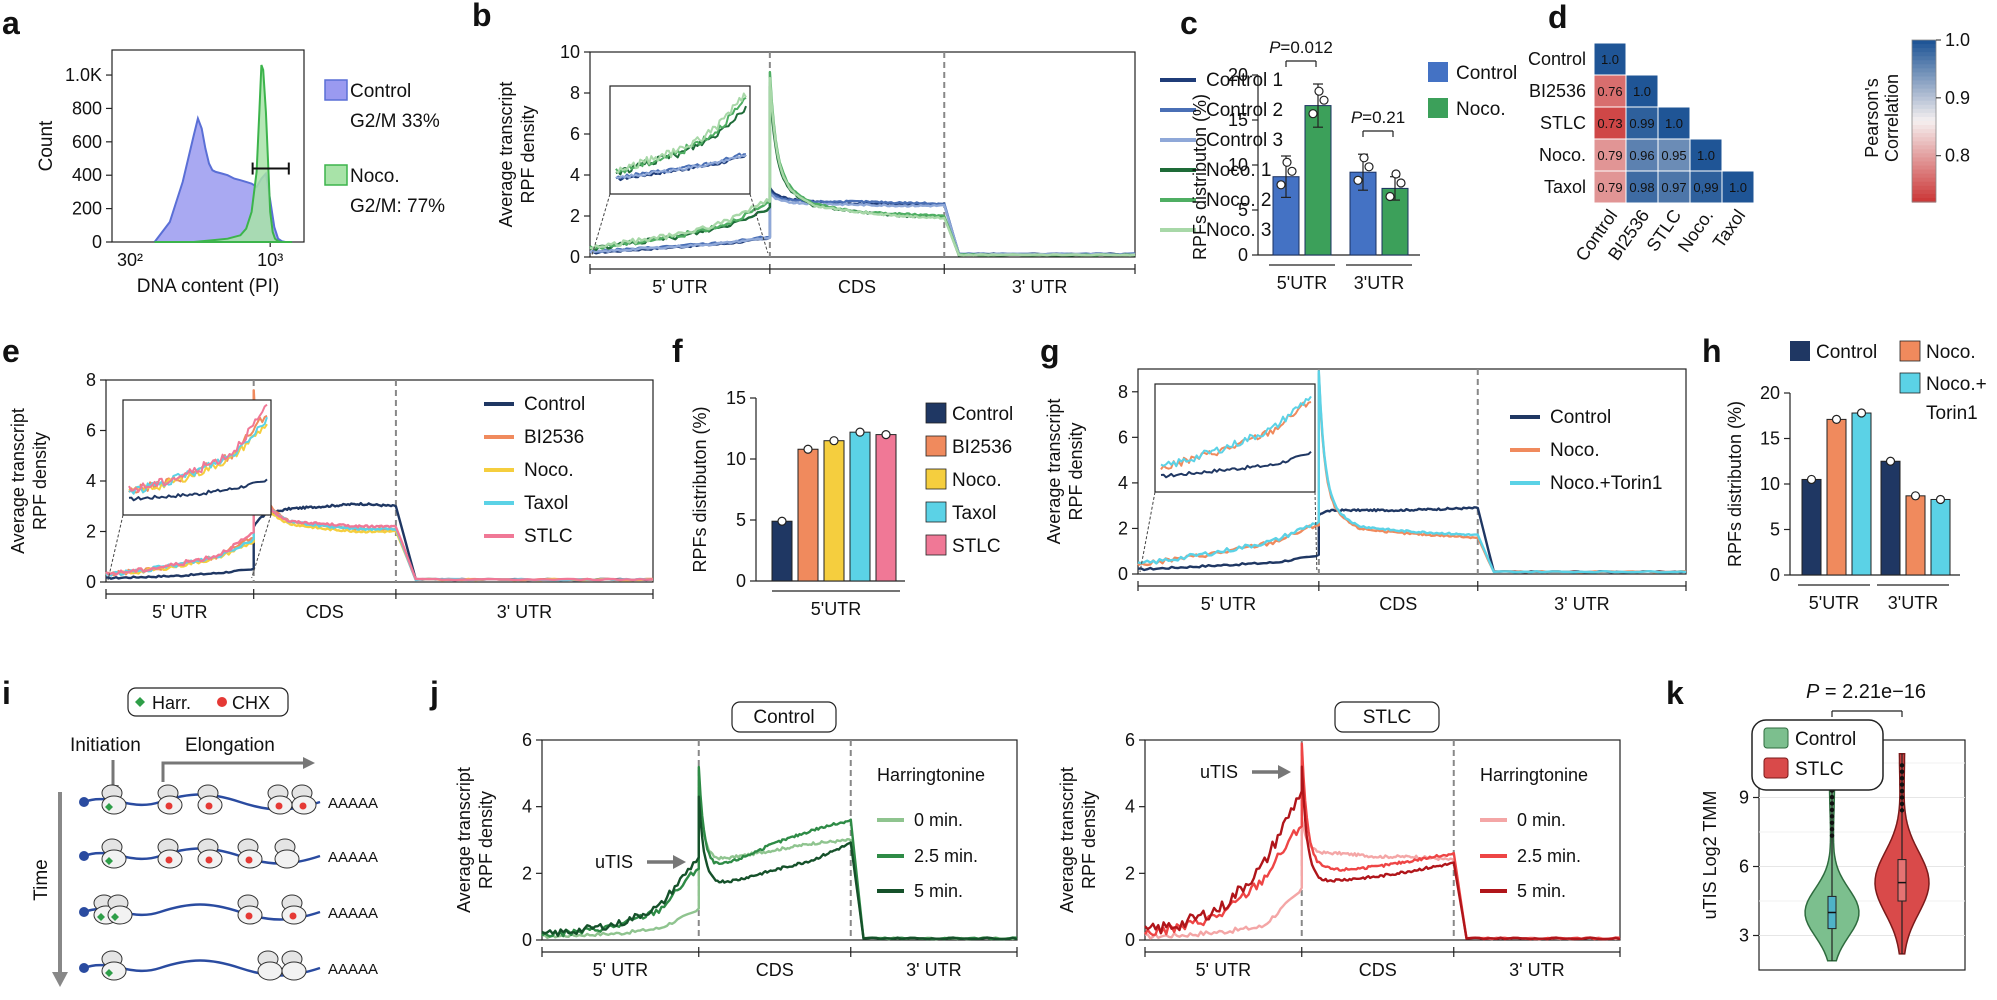  I want to click on cell-value: 0.95, so click(1673, 155).